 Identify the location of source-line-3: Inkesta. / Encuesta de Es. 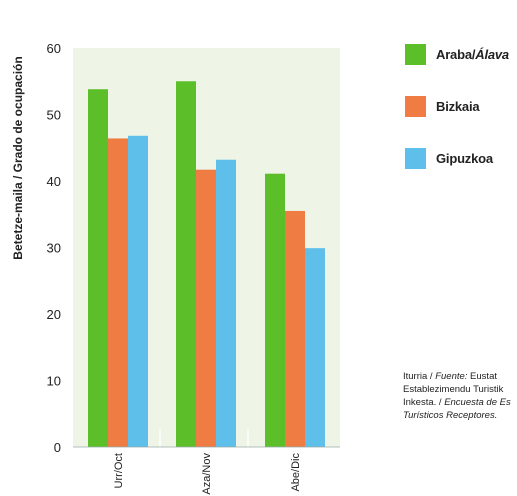
(457, 402).